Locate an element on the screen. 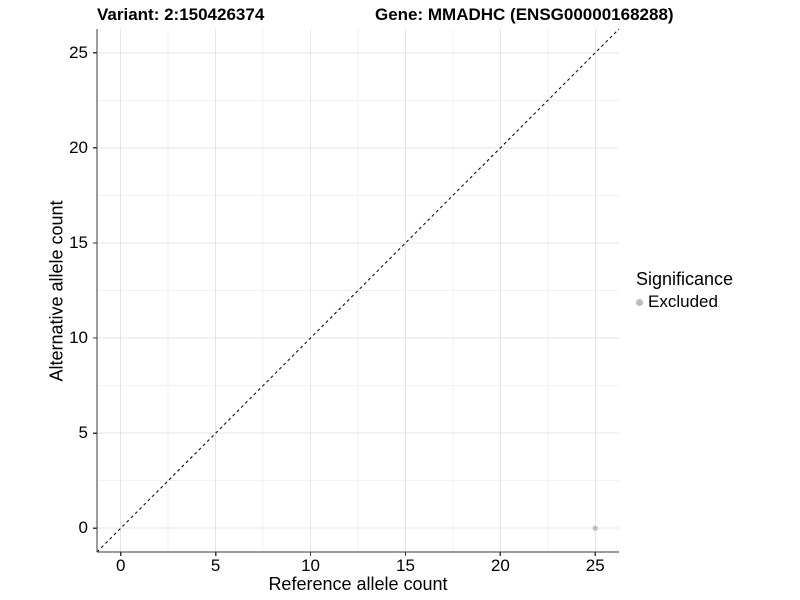 The image size is (800, 600). legend-entry-label: Excluded is located at coordinates (683, 301).